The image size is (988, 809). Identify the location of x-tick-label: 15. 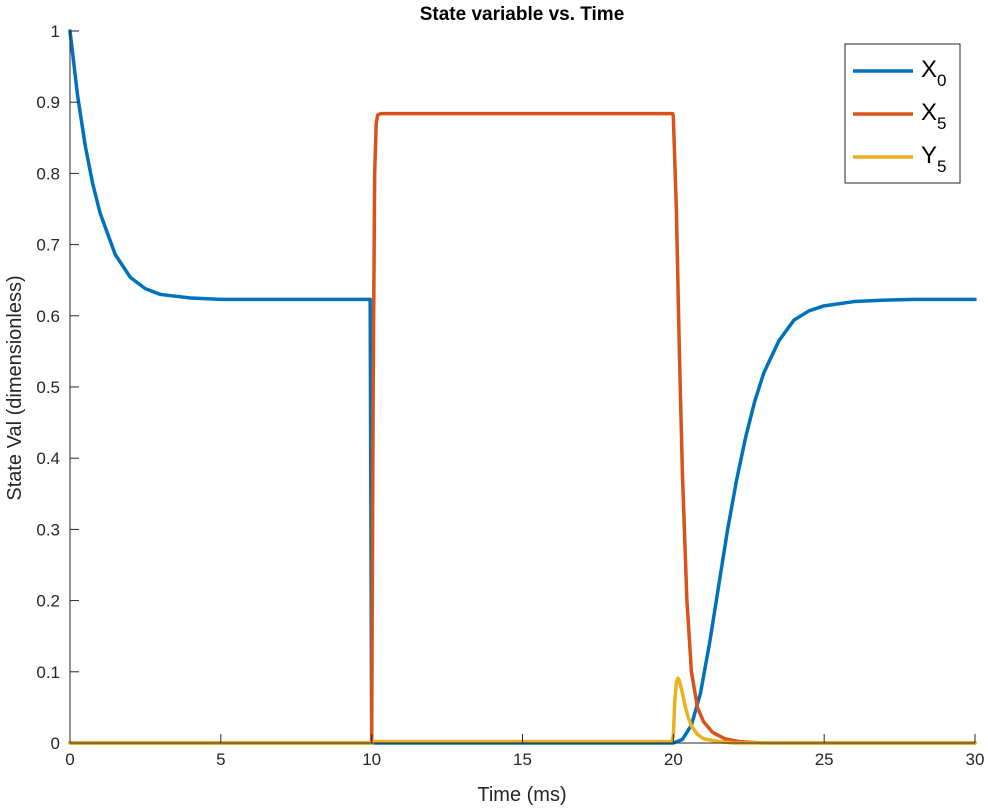
(522, 759).